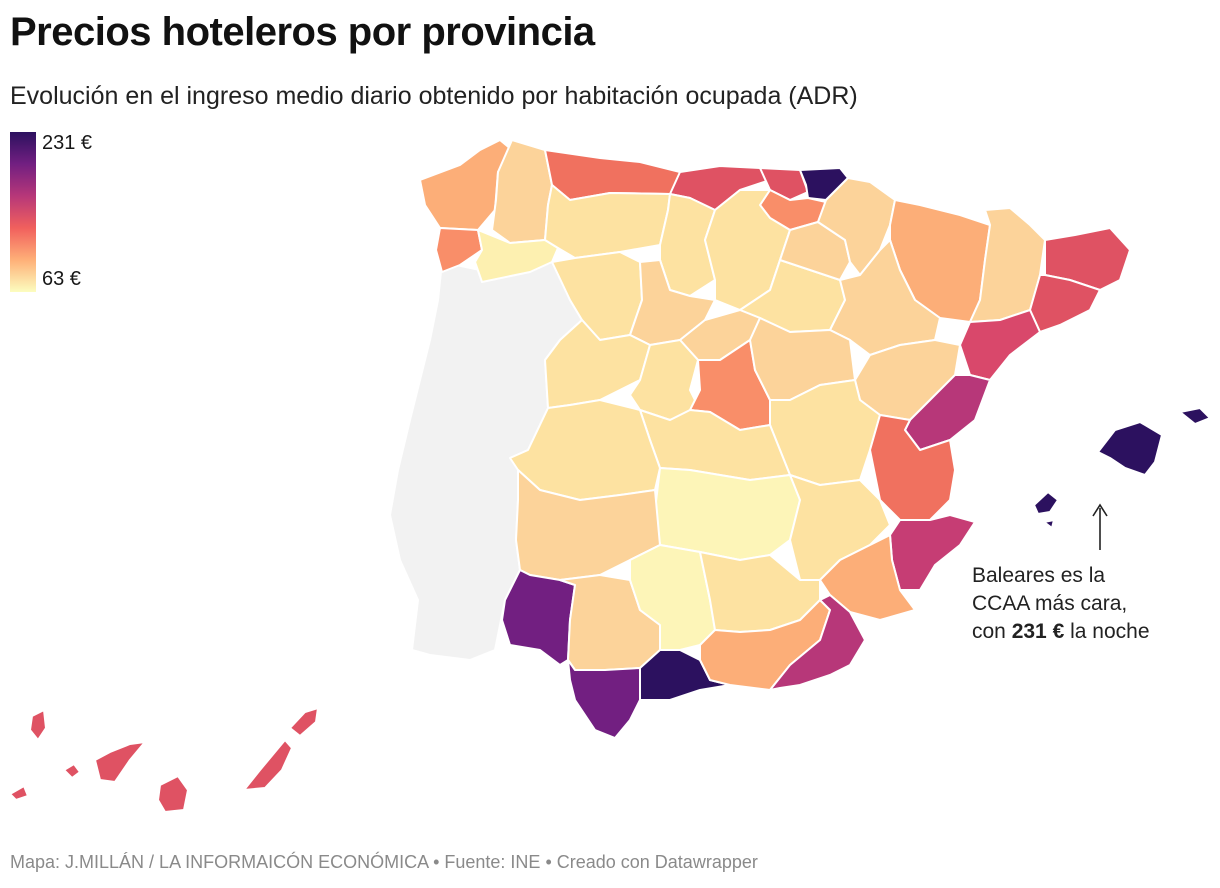  Describe the element at coordinates (1039, 575) in the screenshot. I see `annotation-line-1: Baleares es la` at that location.